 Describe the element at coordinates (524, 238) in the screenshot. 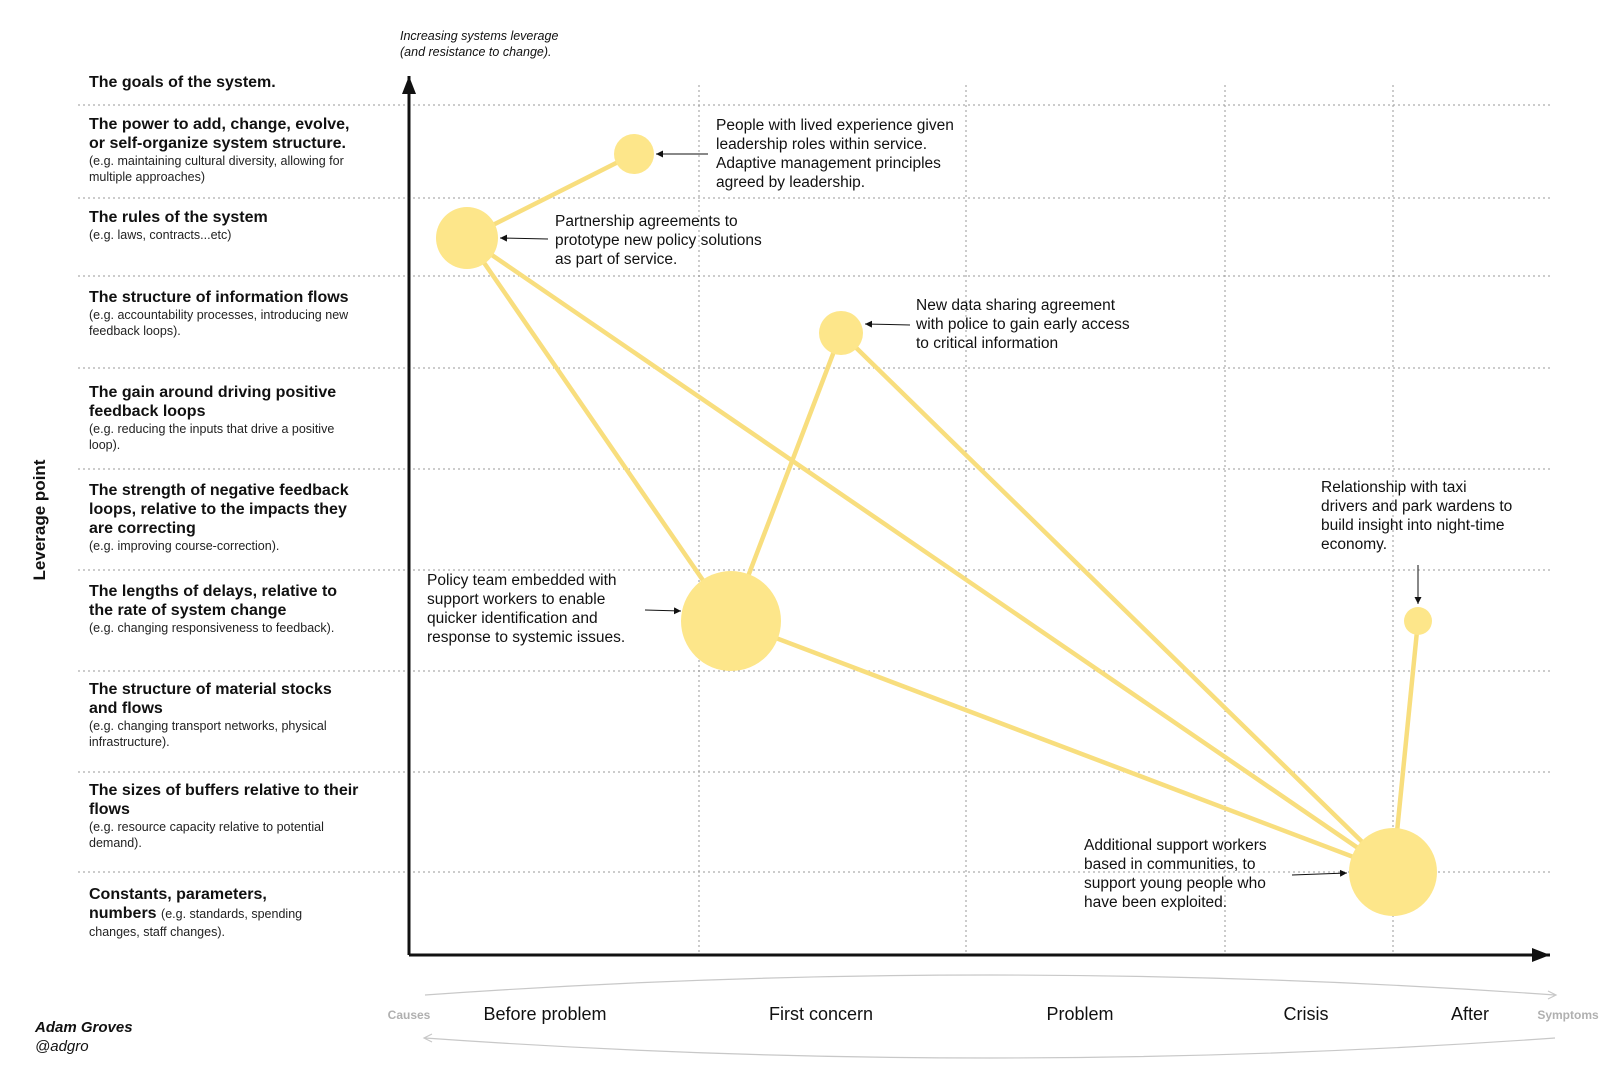

I see `arrow-partnership` at that location.